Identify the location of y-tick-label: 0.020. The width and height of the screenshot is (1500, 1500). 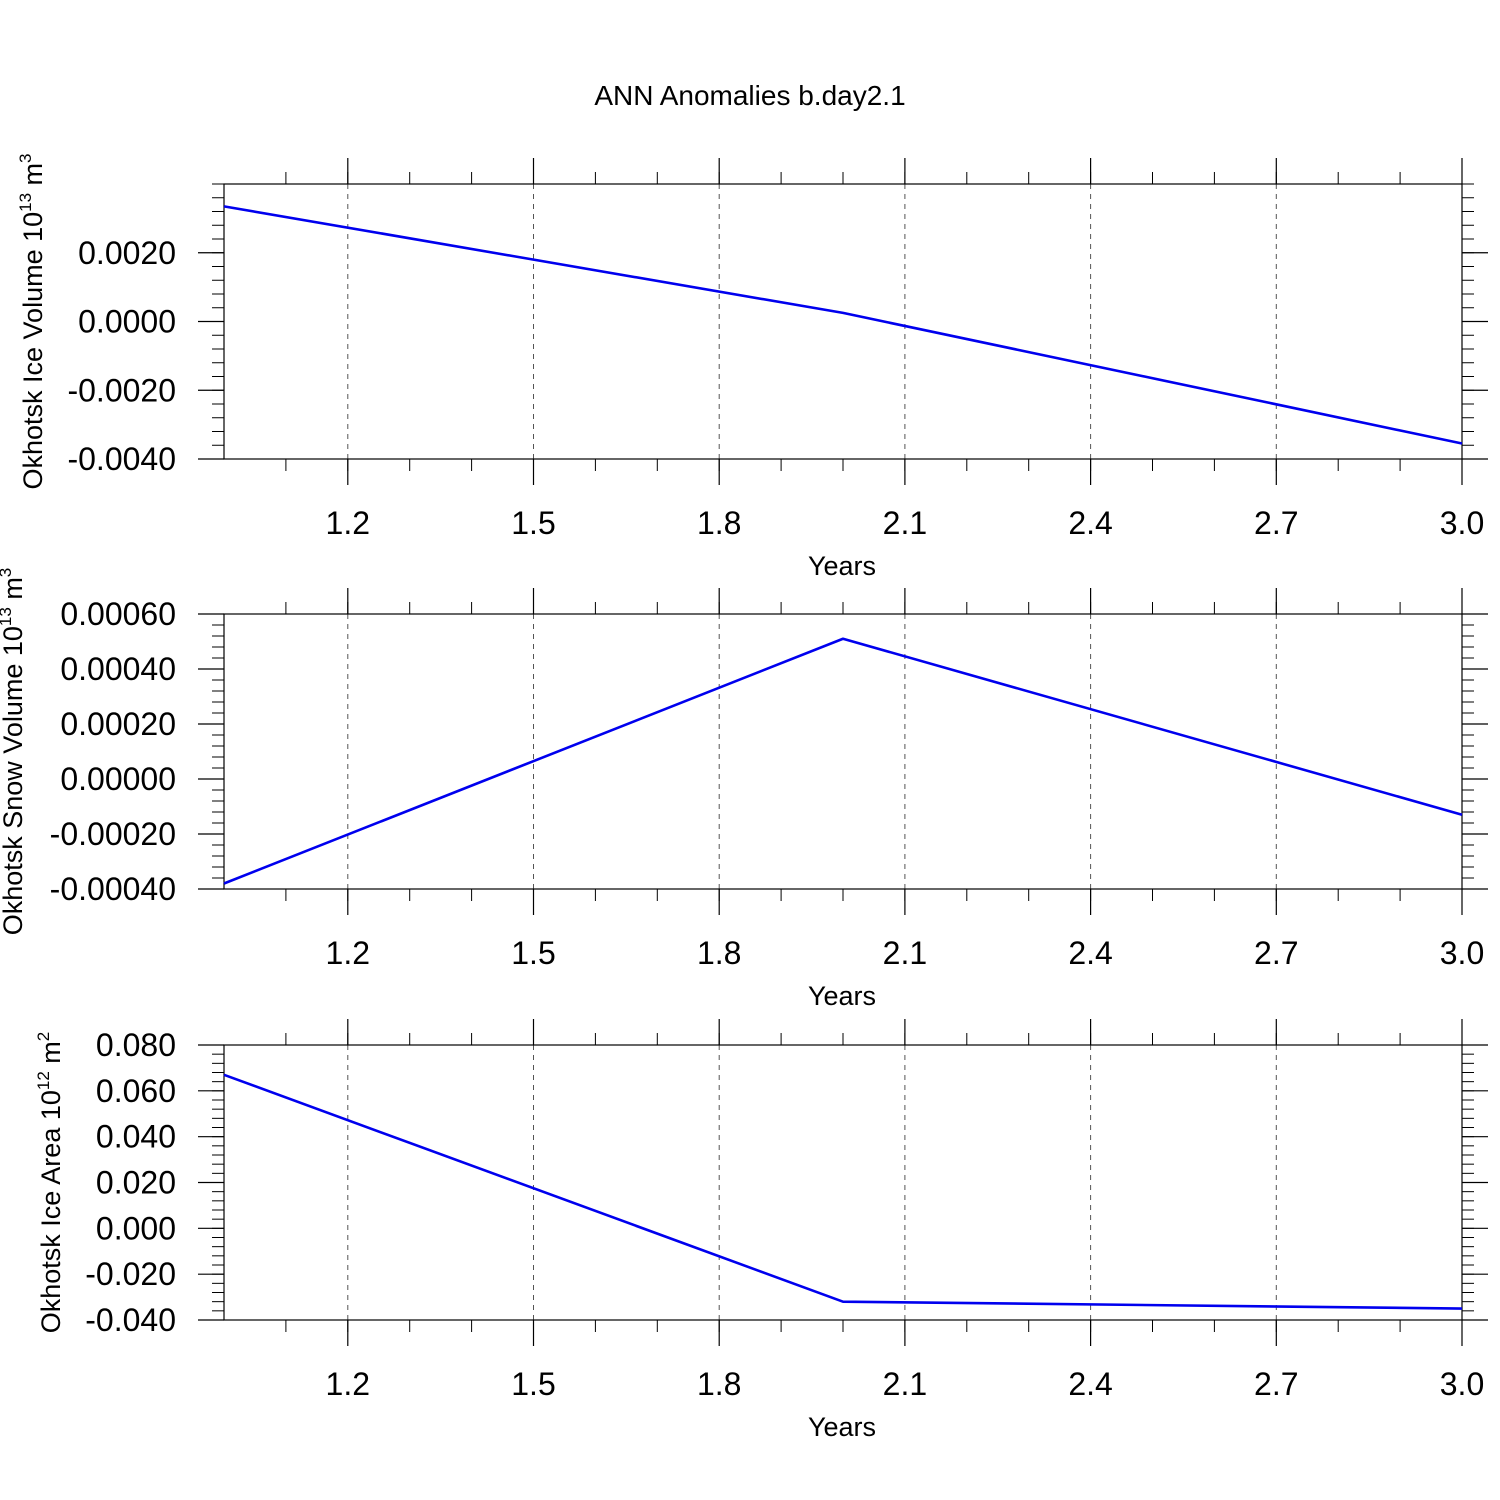
(136, 1183).